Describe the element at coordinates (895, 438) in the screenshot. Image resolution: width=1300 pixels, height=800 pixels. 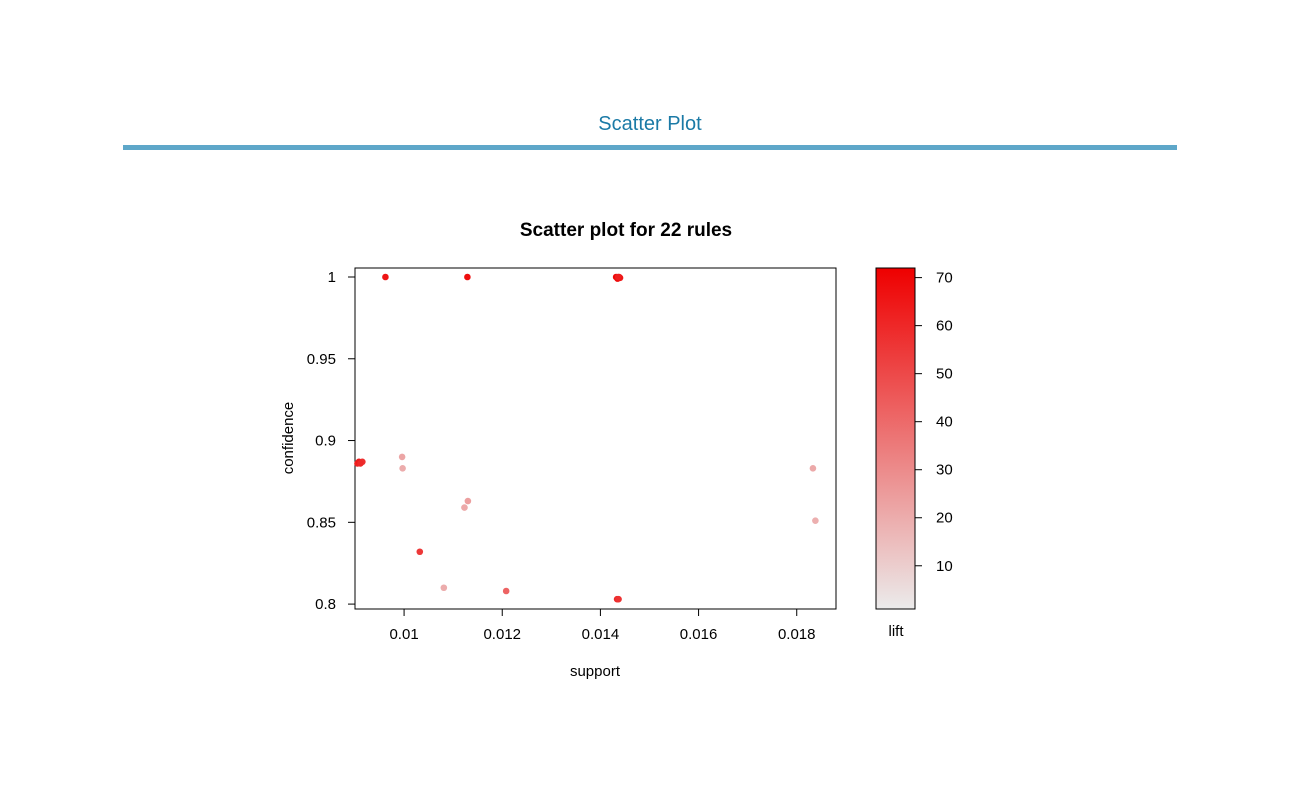
I see `color-scale-bar` at that location.